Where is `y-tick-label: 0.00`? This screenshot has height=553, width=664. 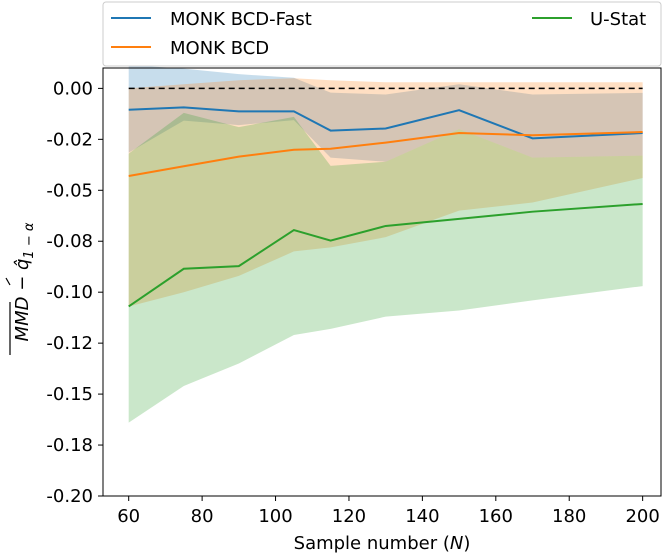
y-tick-label: 0.00 is located at coordinates (73, 88).